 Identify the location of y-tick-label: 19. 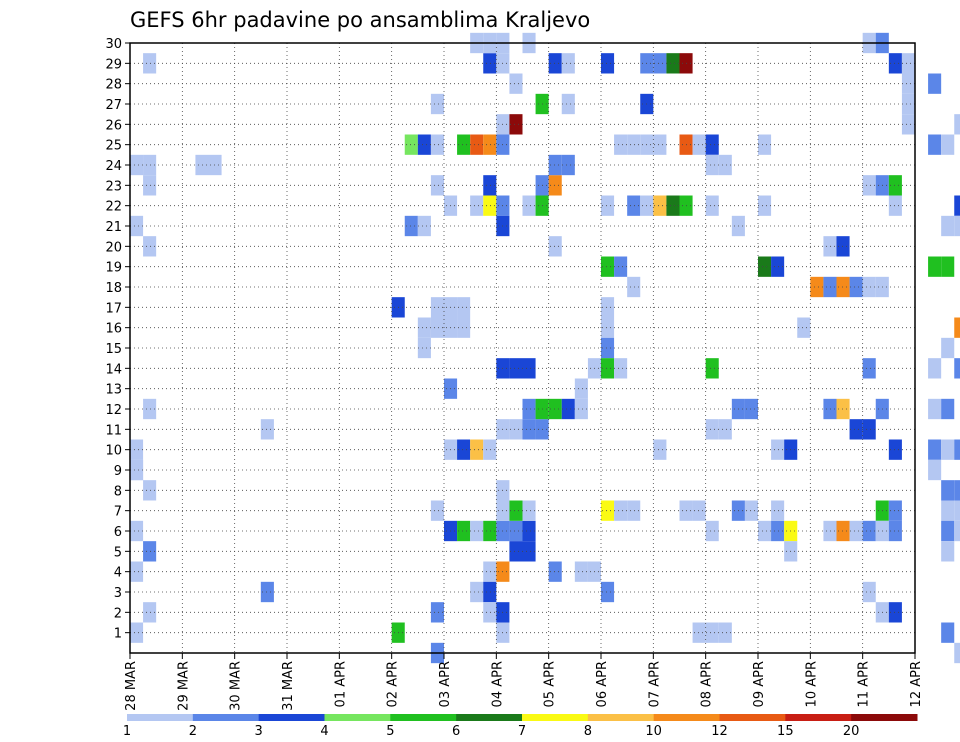
(113, 268).